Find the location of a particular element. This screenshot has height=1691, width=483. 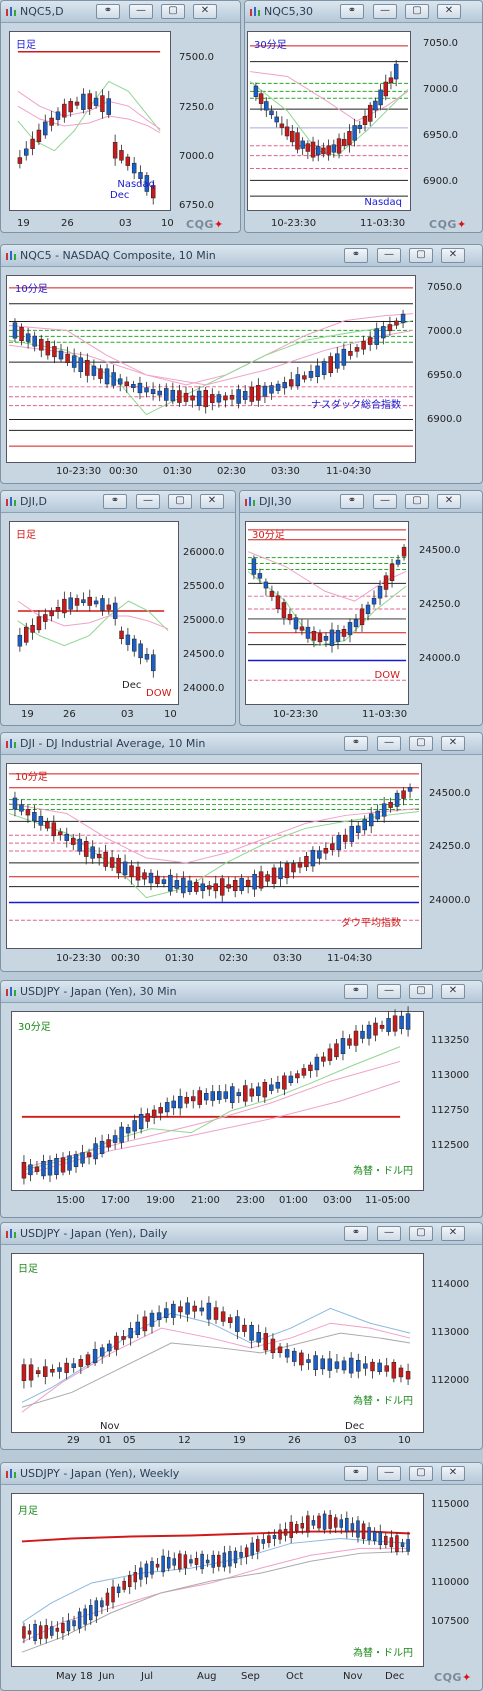

chart-plot: 10分足 ナスダック総合指数 is located at coordinates (211, 369).